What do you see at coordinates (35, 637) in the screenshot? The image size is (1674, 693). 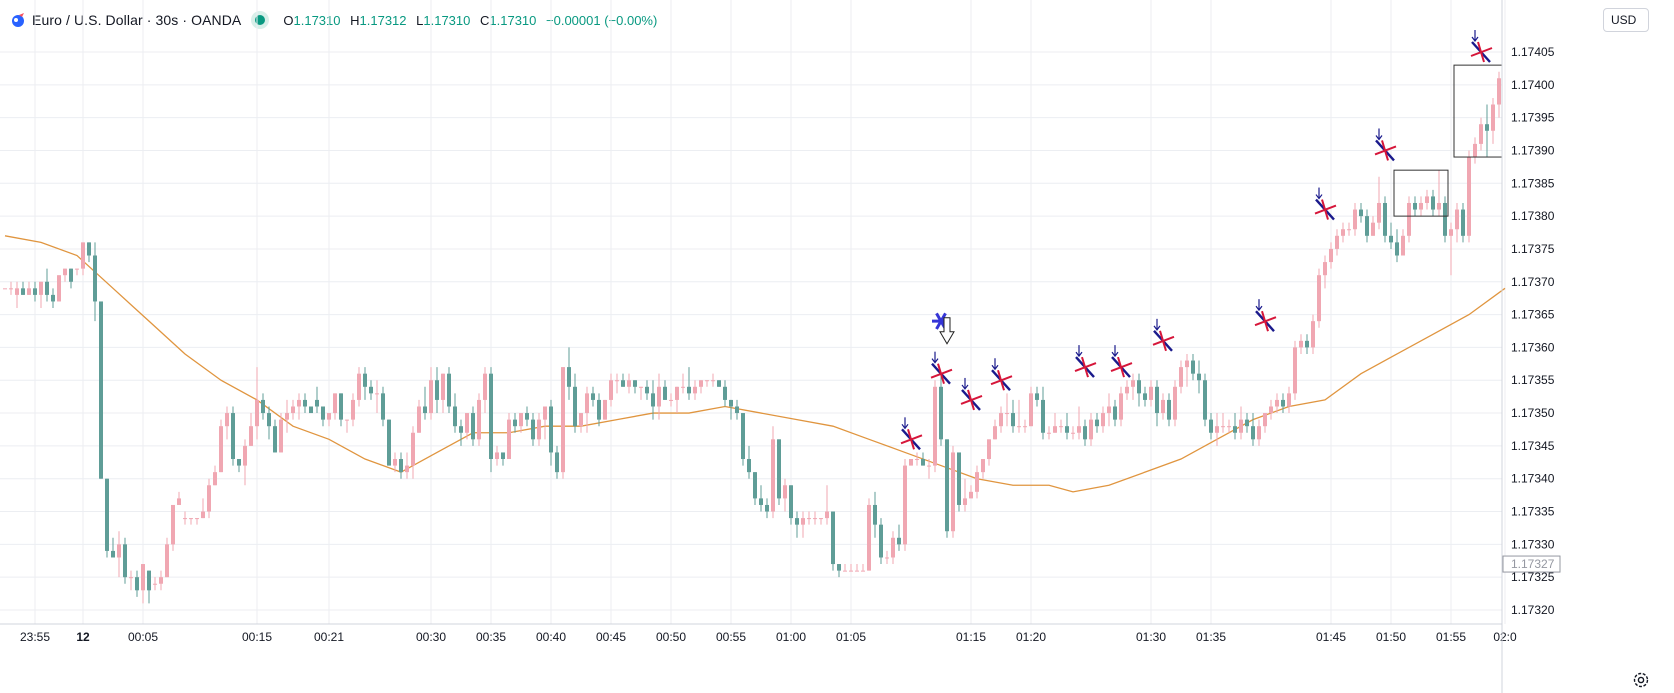 I see `x-tick-label: 23:55` at bounding box center [35, 637].